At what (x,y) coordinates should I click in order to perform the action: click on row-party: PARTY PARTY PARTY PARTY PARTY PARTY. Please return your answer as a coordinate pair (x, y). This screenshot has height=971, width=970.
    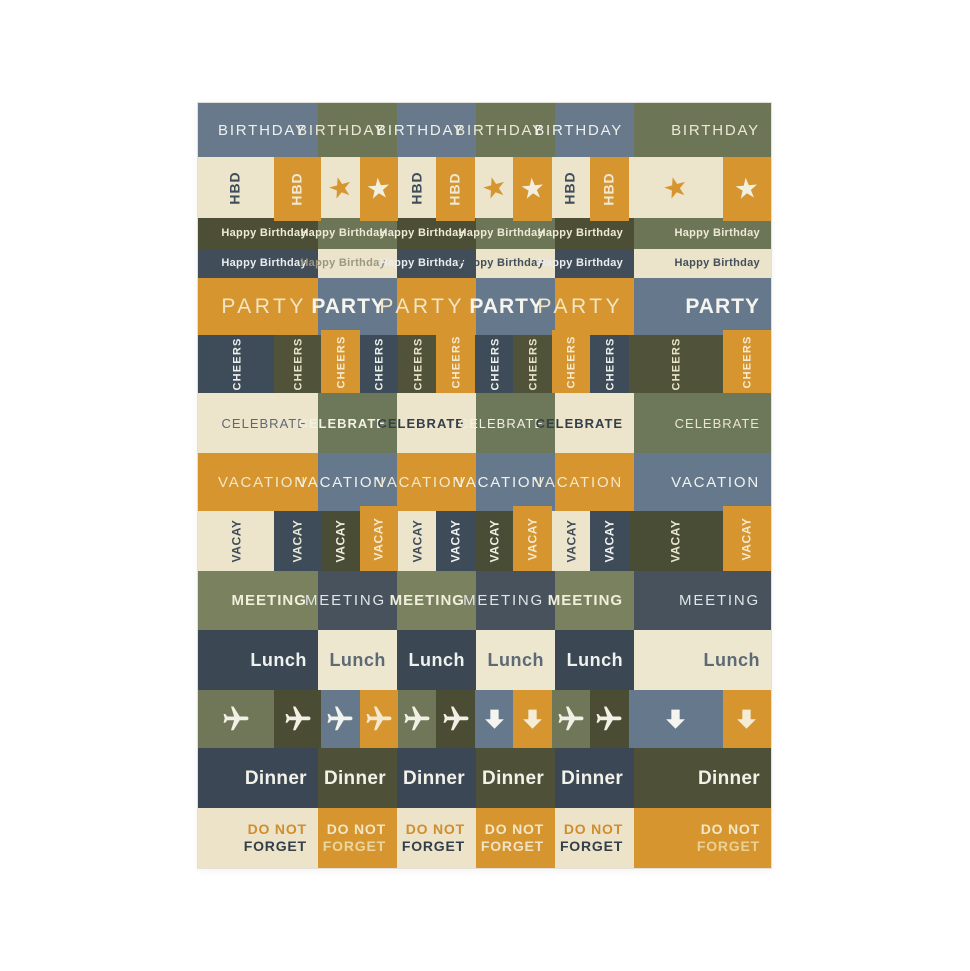
    Looking at the image, I should click on (484, 306).